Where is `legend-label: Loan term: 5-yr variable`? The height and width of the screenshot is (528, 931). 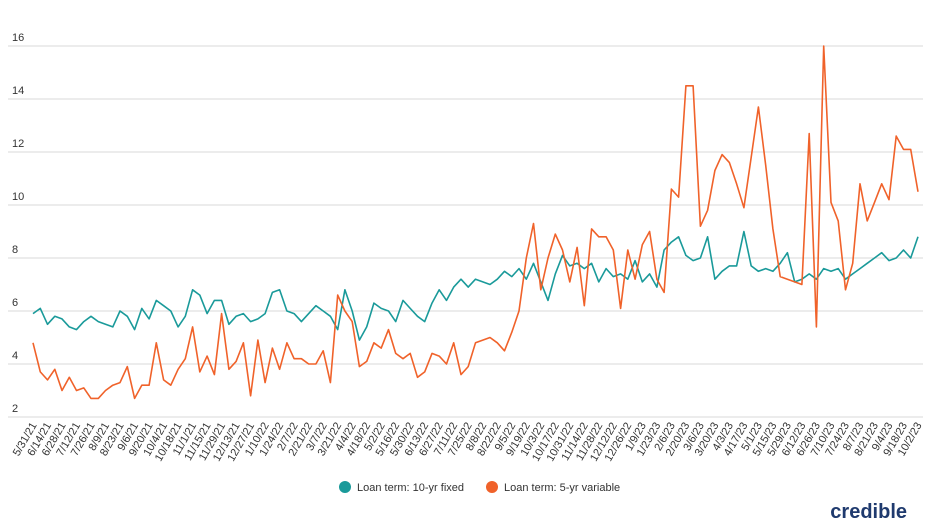
legend-label: Loan term: 5-yr variable is located at coordinates (562, 488).